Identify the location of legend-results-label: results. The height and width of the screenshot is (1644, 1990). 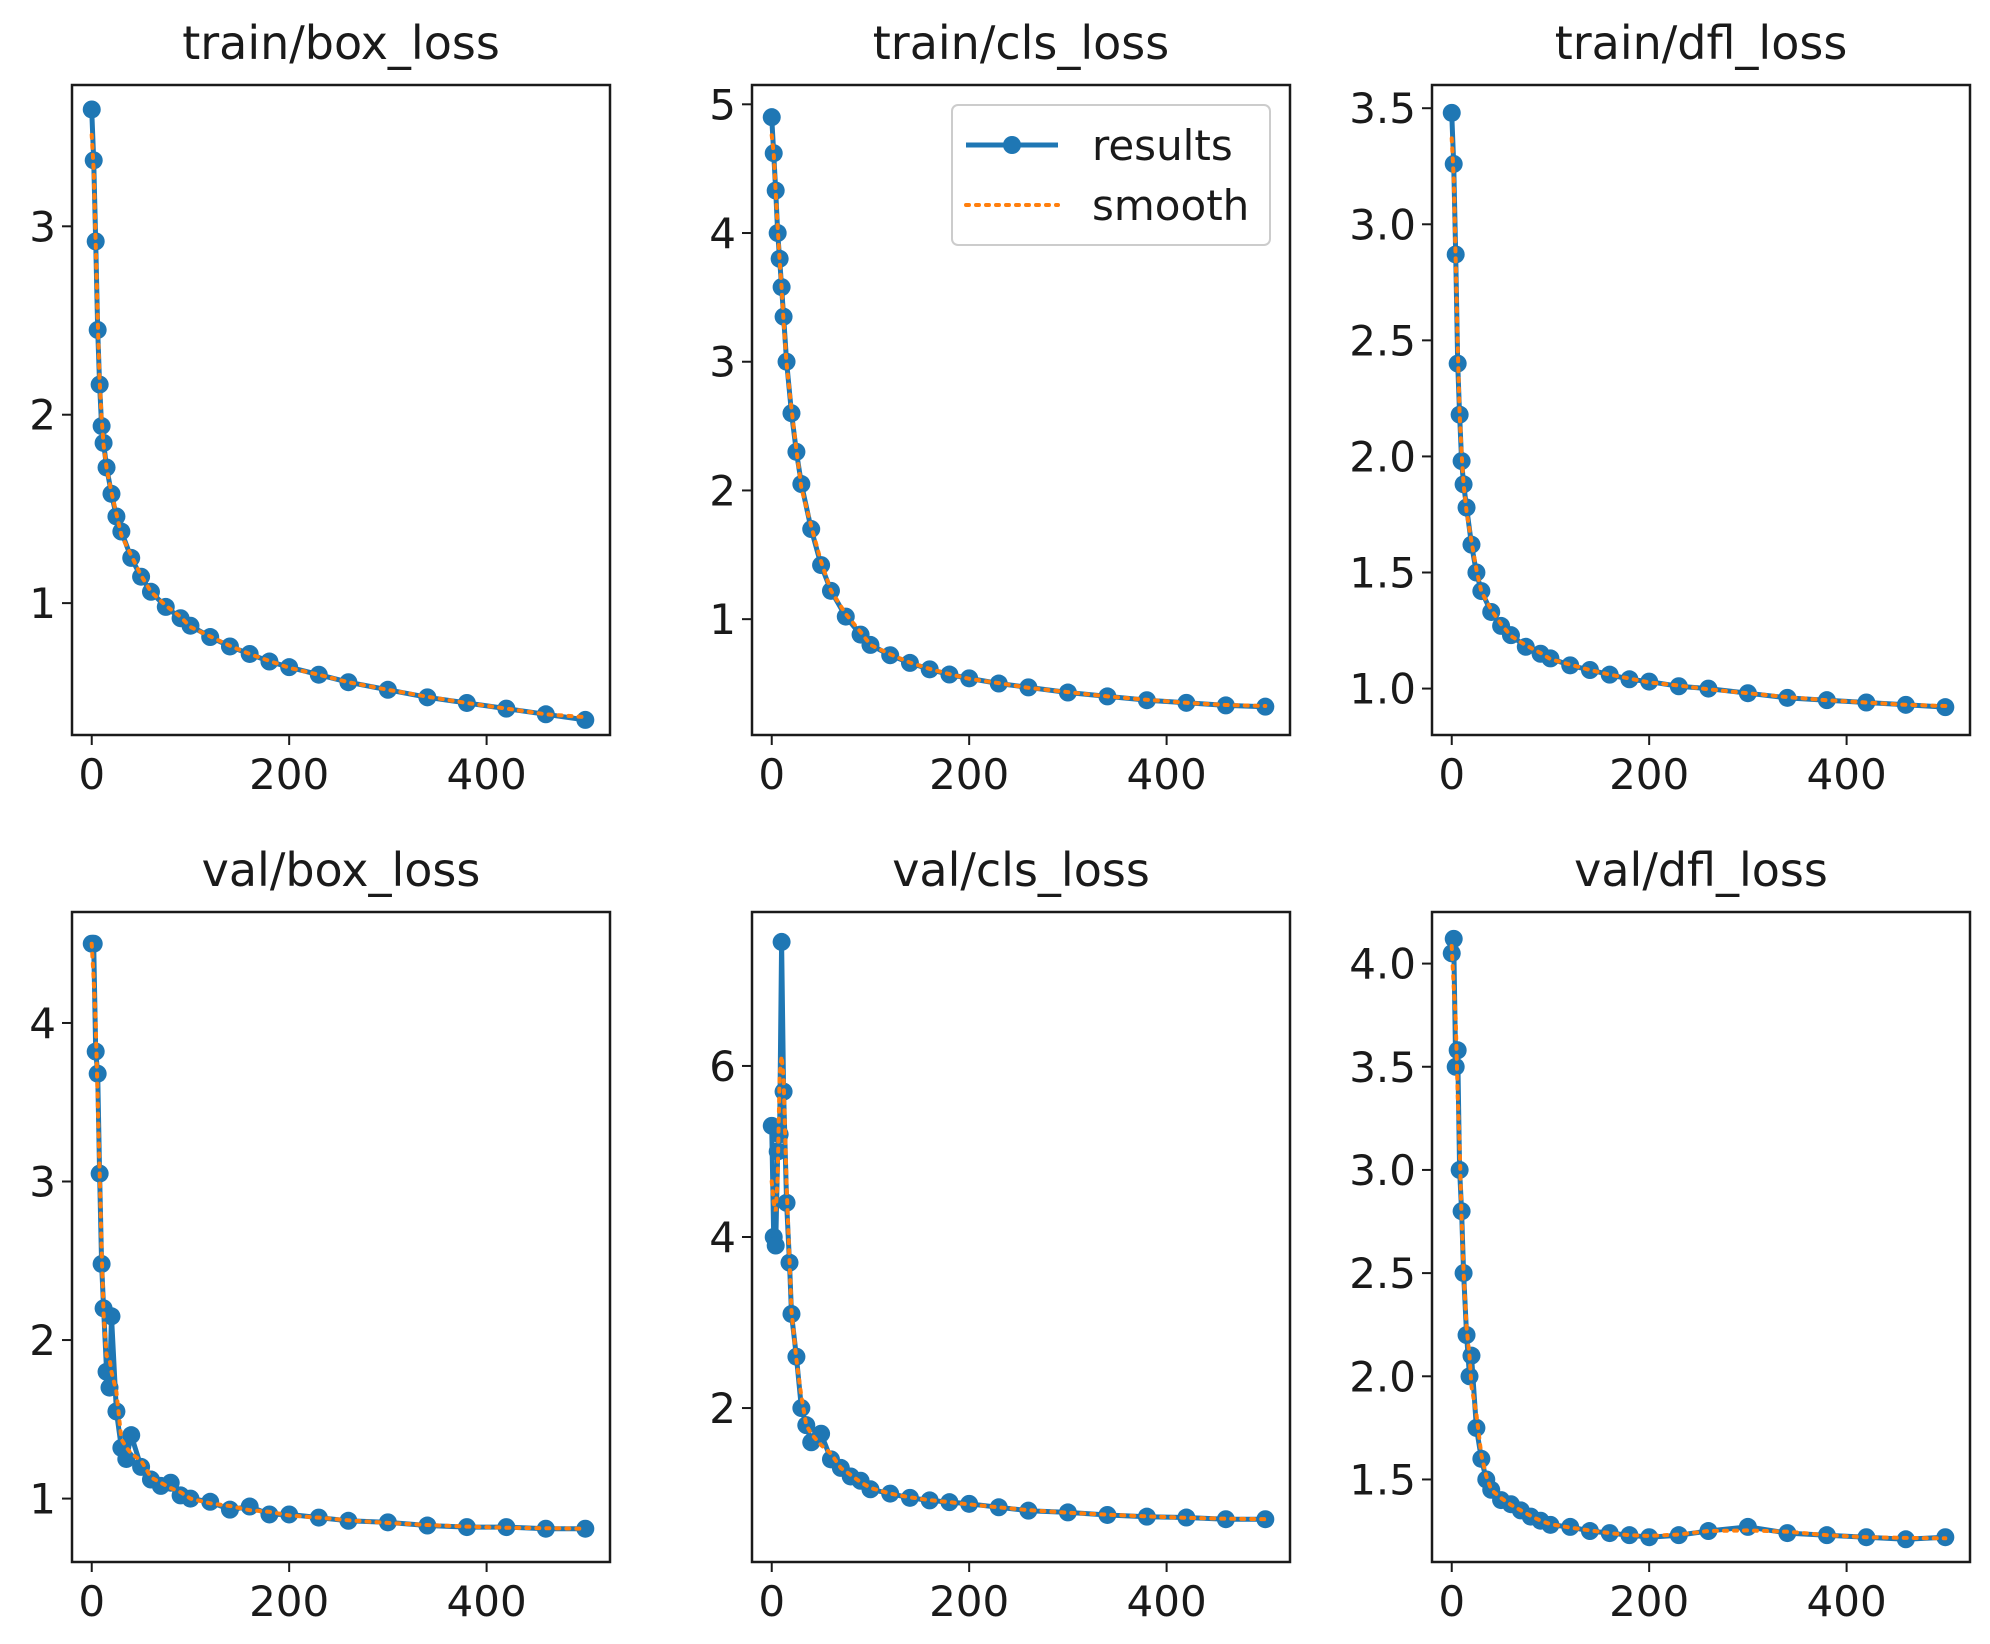
(1162, 145).